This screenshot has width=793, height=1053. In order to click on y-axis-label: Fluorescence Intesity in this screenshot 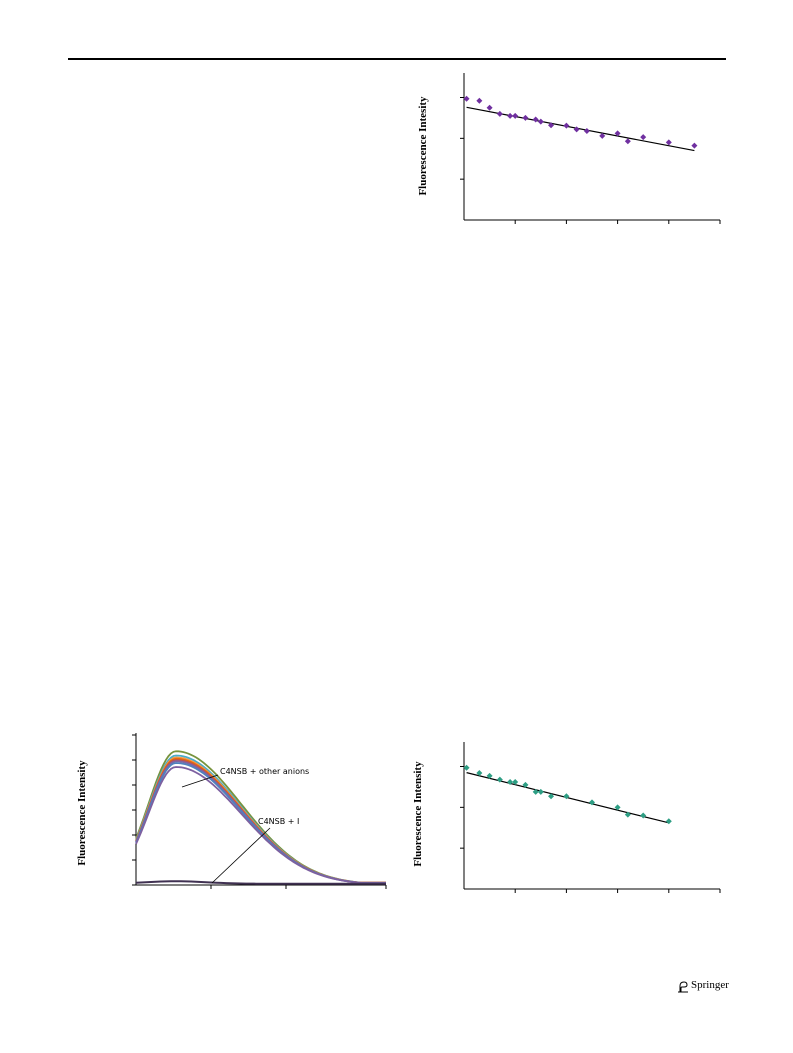, I will do `click(423, 146)`.